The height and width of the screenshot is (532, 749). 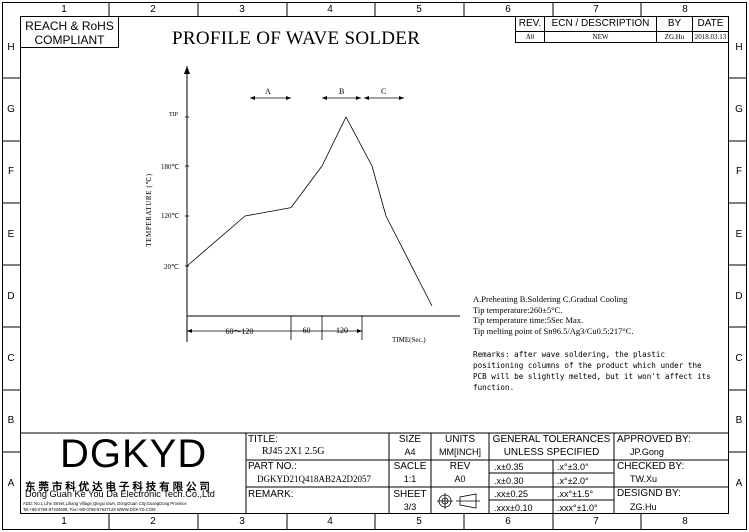 I want to click on approved-by-value: JP.Gong, so click(x=647, y=452).